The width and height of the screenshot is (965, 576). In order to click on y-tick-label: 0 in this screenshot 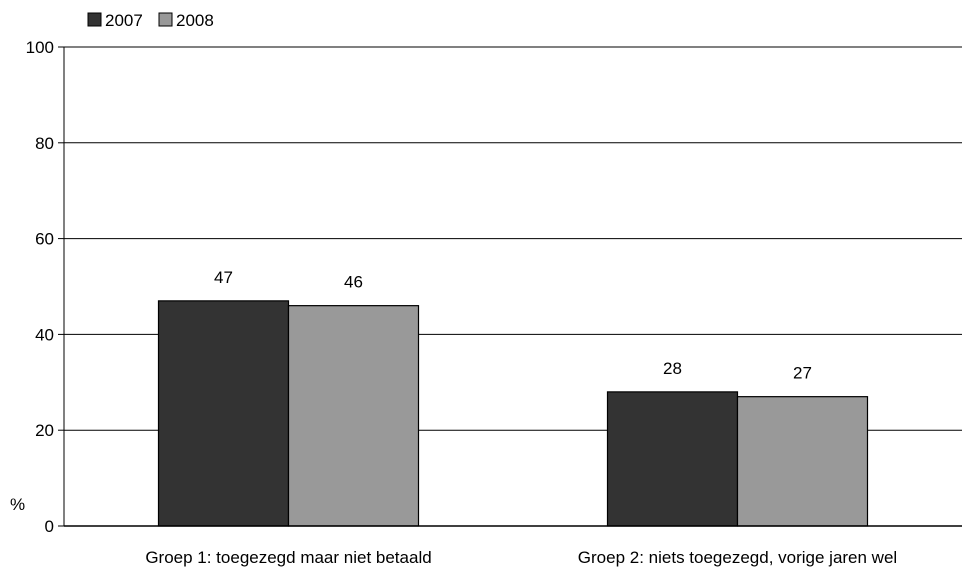, I will do `click(49, 526)`.